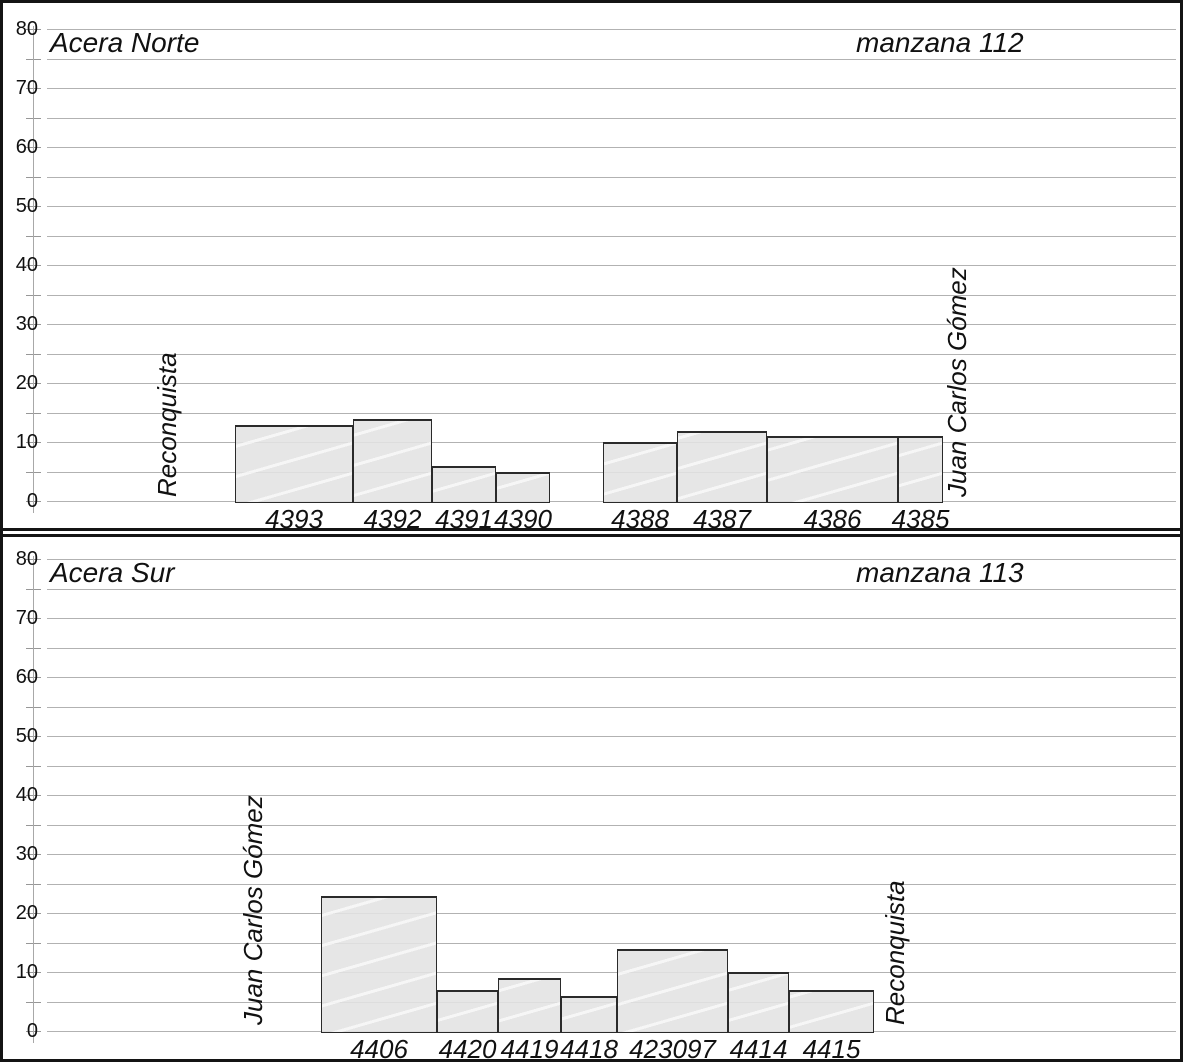  What do you see at coordinates (895, 952) in the screenshot?
I see `street-label-right-south: Reconquista` at bounding box center [895, 952].